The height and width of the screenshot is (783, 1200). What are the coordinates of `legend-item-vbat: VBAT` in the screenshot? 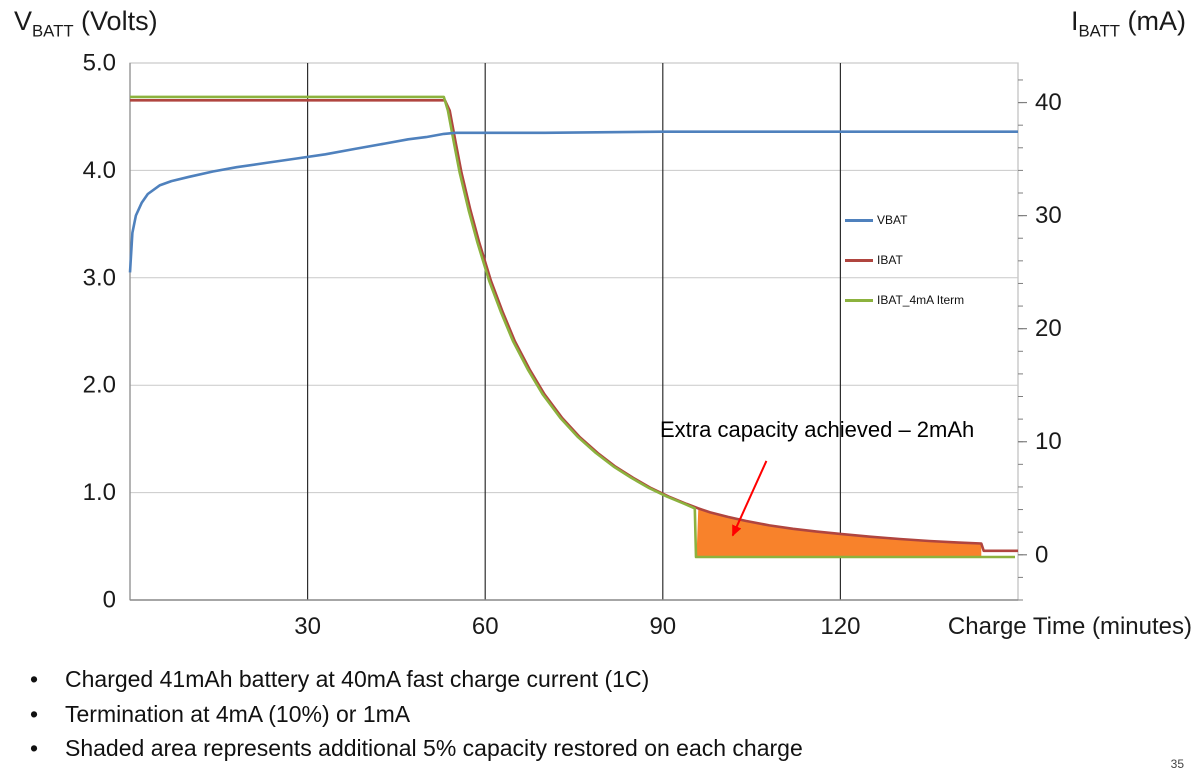 It's located at (904, 220).